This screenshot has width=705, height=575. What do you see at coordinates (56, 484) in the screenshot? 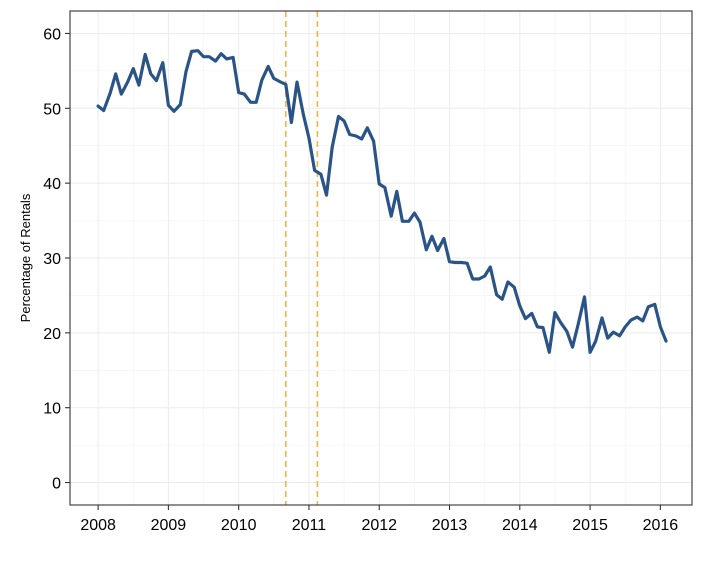
I see `y-tick-label: 0` at bounding box center [56, 484].